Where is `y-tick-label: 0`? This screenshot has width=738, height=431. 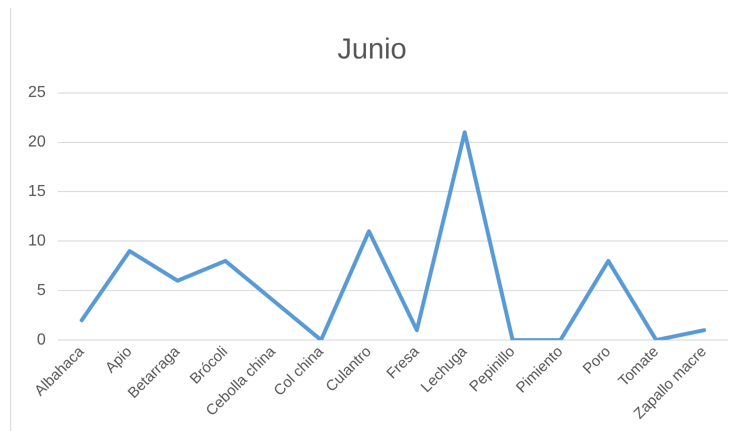
y-tick-label: 0 is located at coordinates (41, 339).